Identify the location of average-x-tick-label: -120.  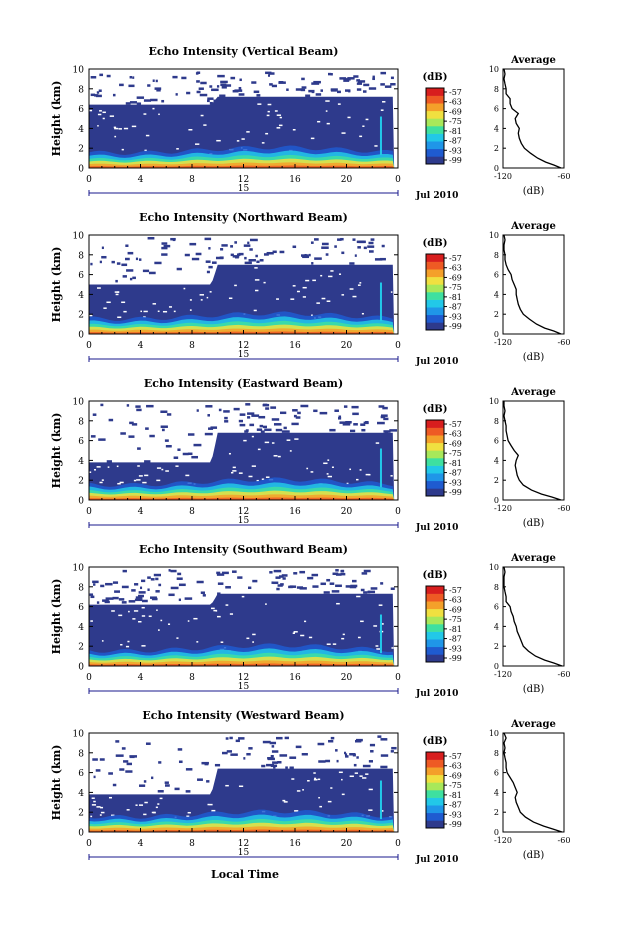
(503, 508).